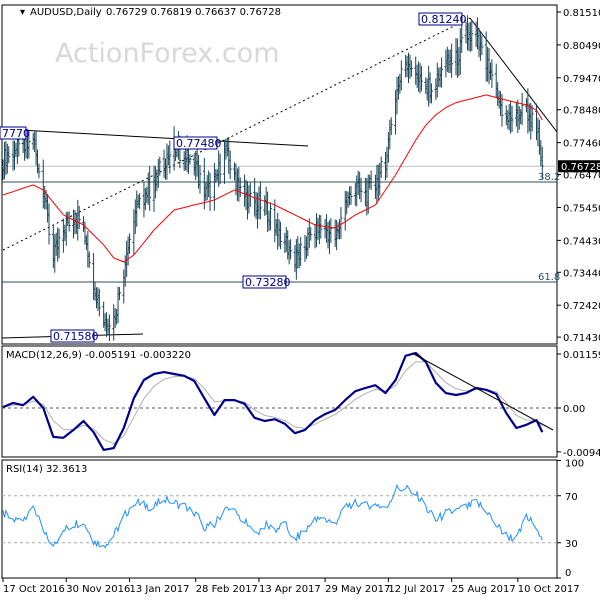 This screenshot has width=600, height=600. I want to click on dropdown-arrow-icon: ▾, so click(22, 12).